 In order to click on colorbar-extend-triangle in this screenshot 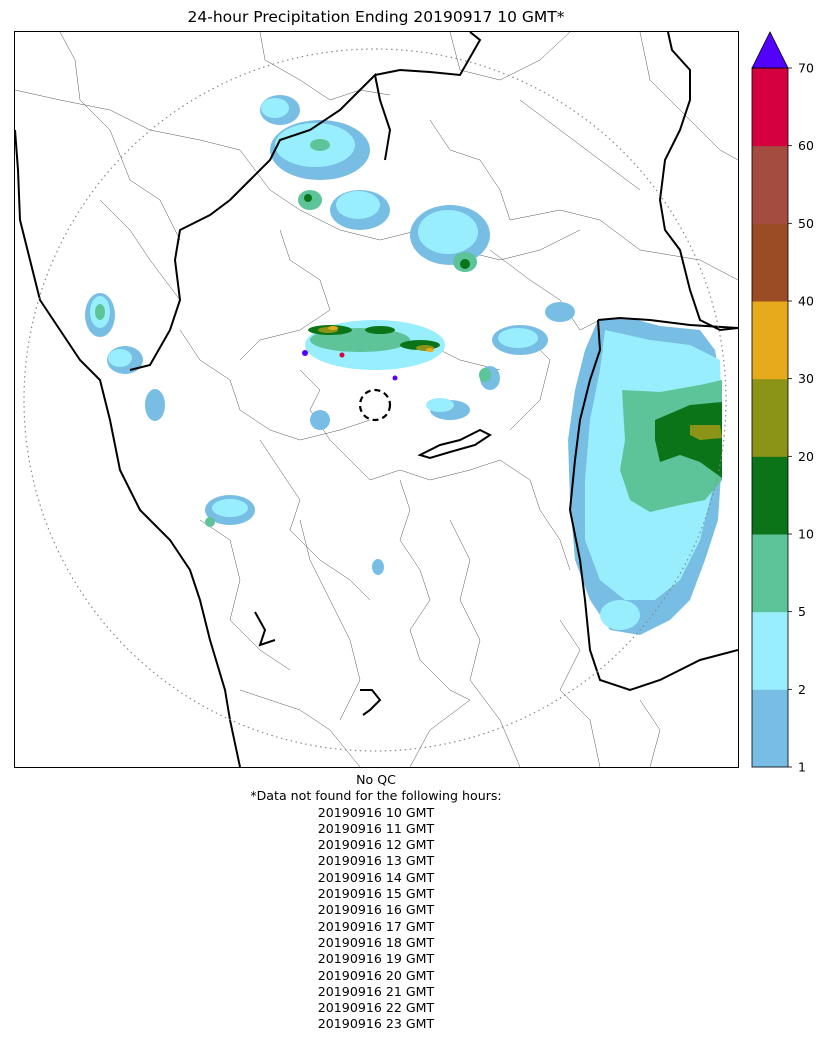, I will do `click(770, 50)`.